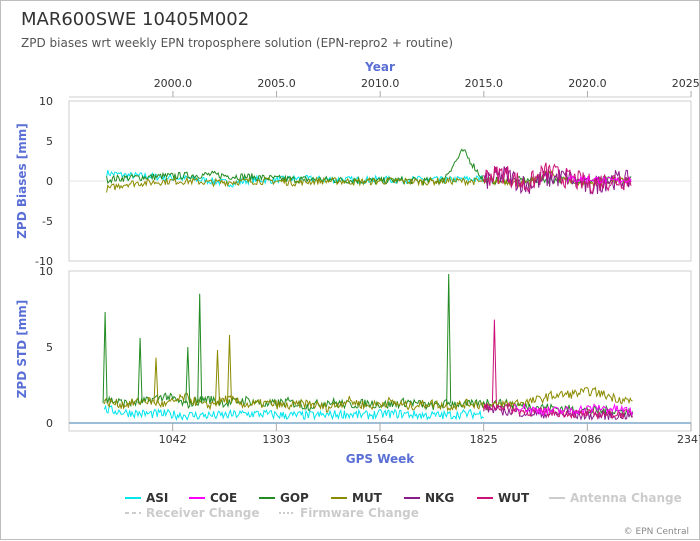 The width and height of the screenshot is (700, 541). Describe the element at coordinates (173, 83) in the screenshot. I see `year-tick-label: 2000.0` at that location.